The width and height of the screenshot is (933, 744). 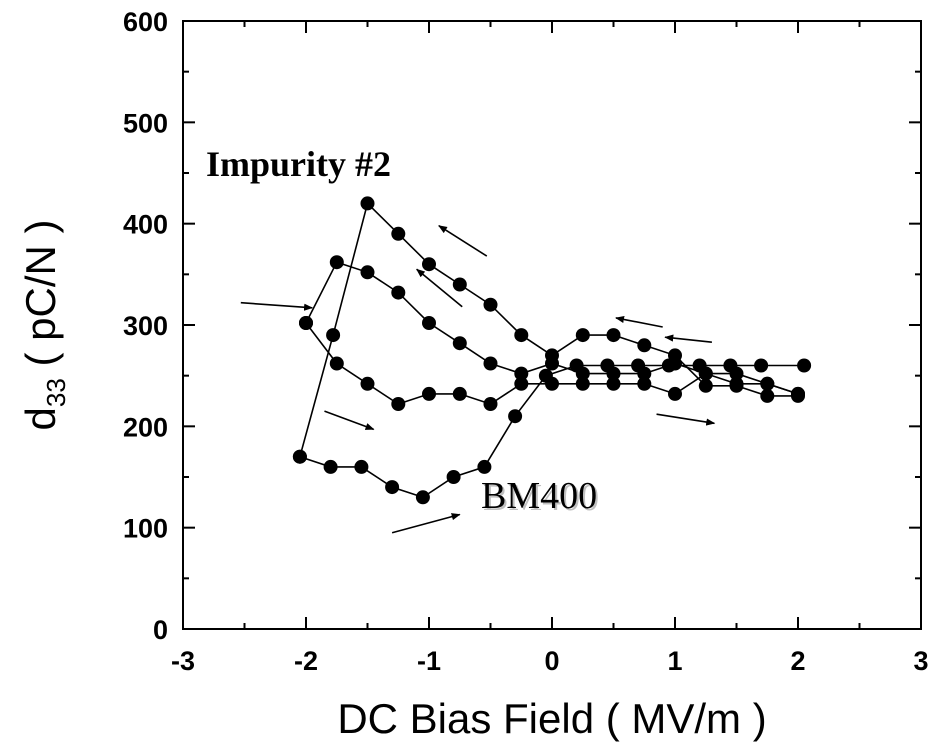 I want to click on y-tick-label: 0, so click(x=160, y=630).